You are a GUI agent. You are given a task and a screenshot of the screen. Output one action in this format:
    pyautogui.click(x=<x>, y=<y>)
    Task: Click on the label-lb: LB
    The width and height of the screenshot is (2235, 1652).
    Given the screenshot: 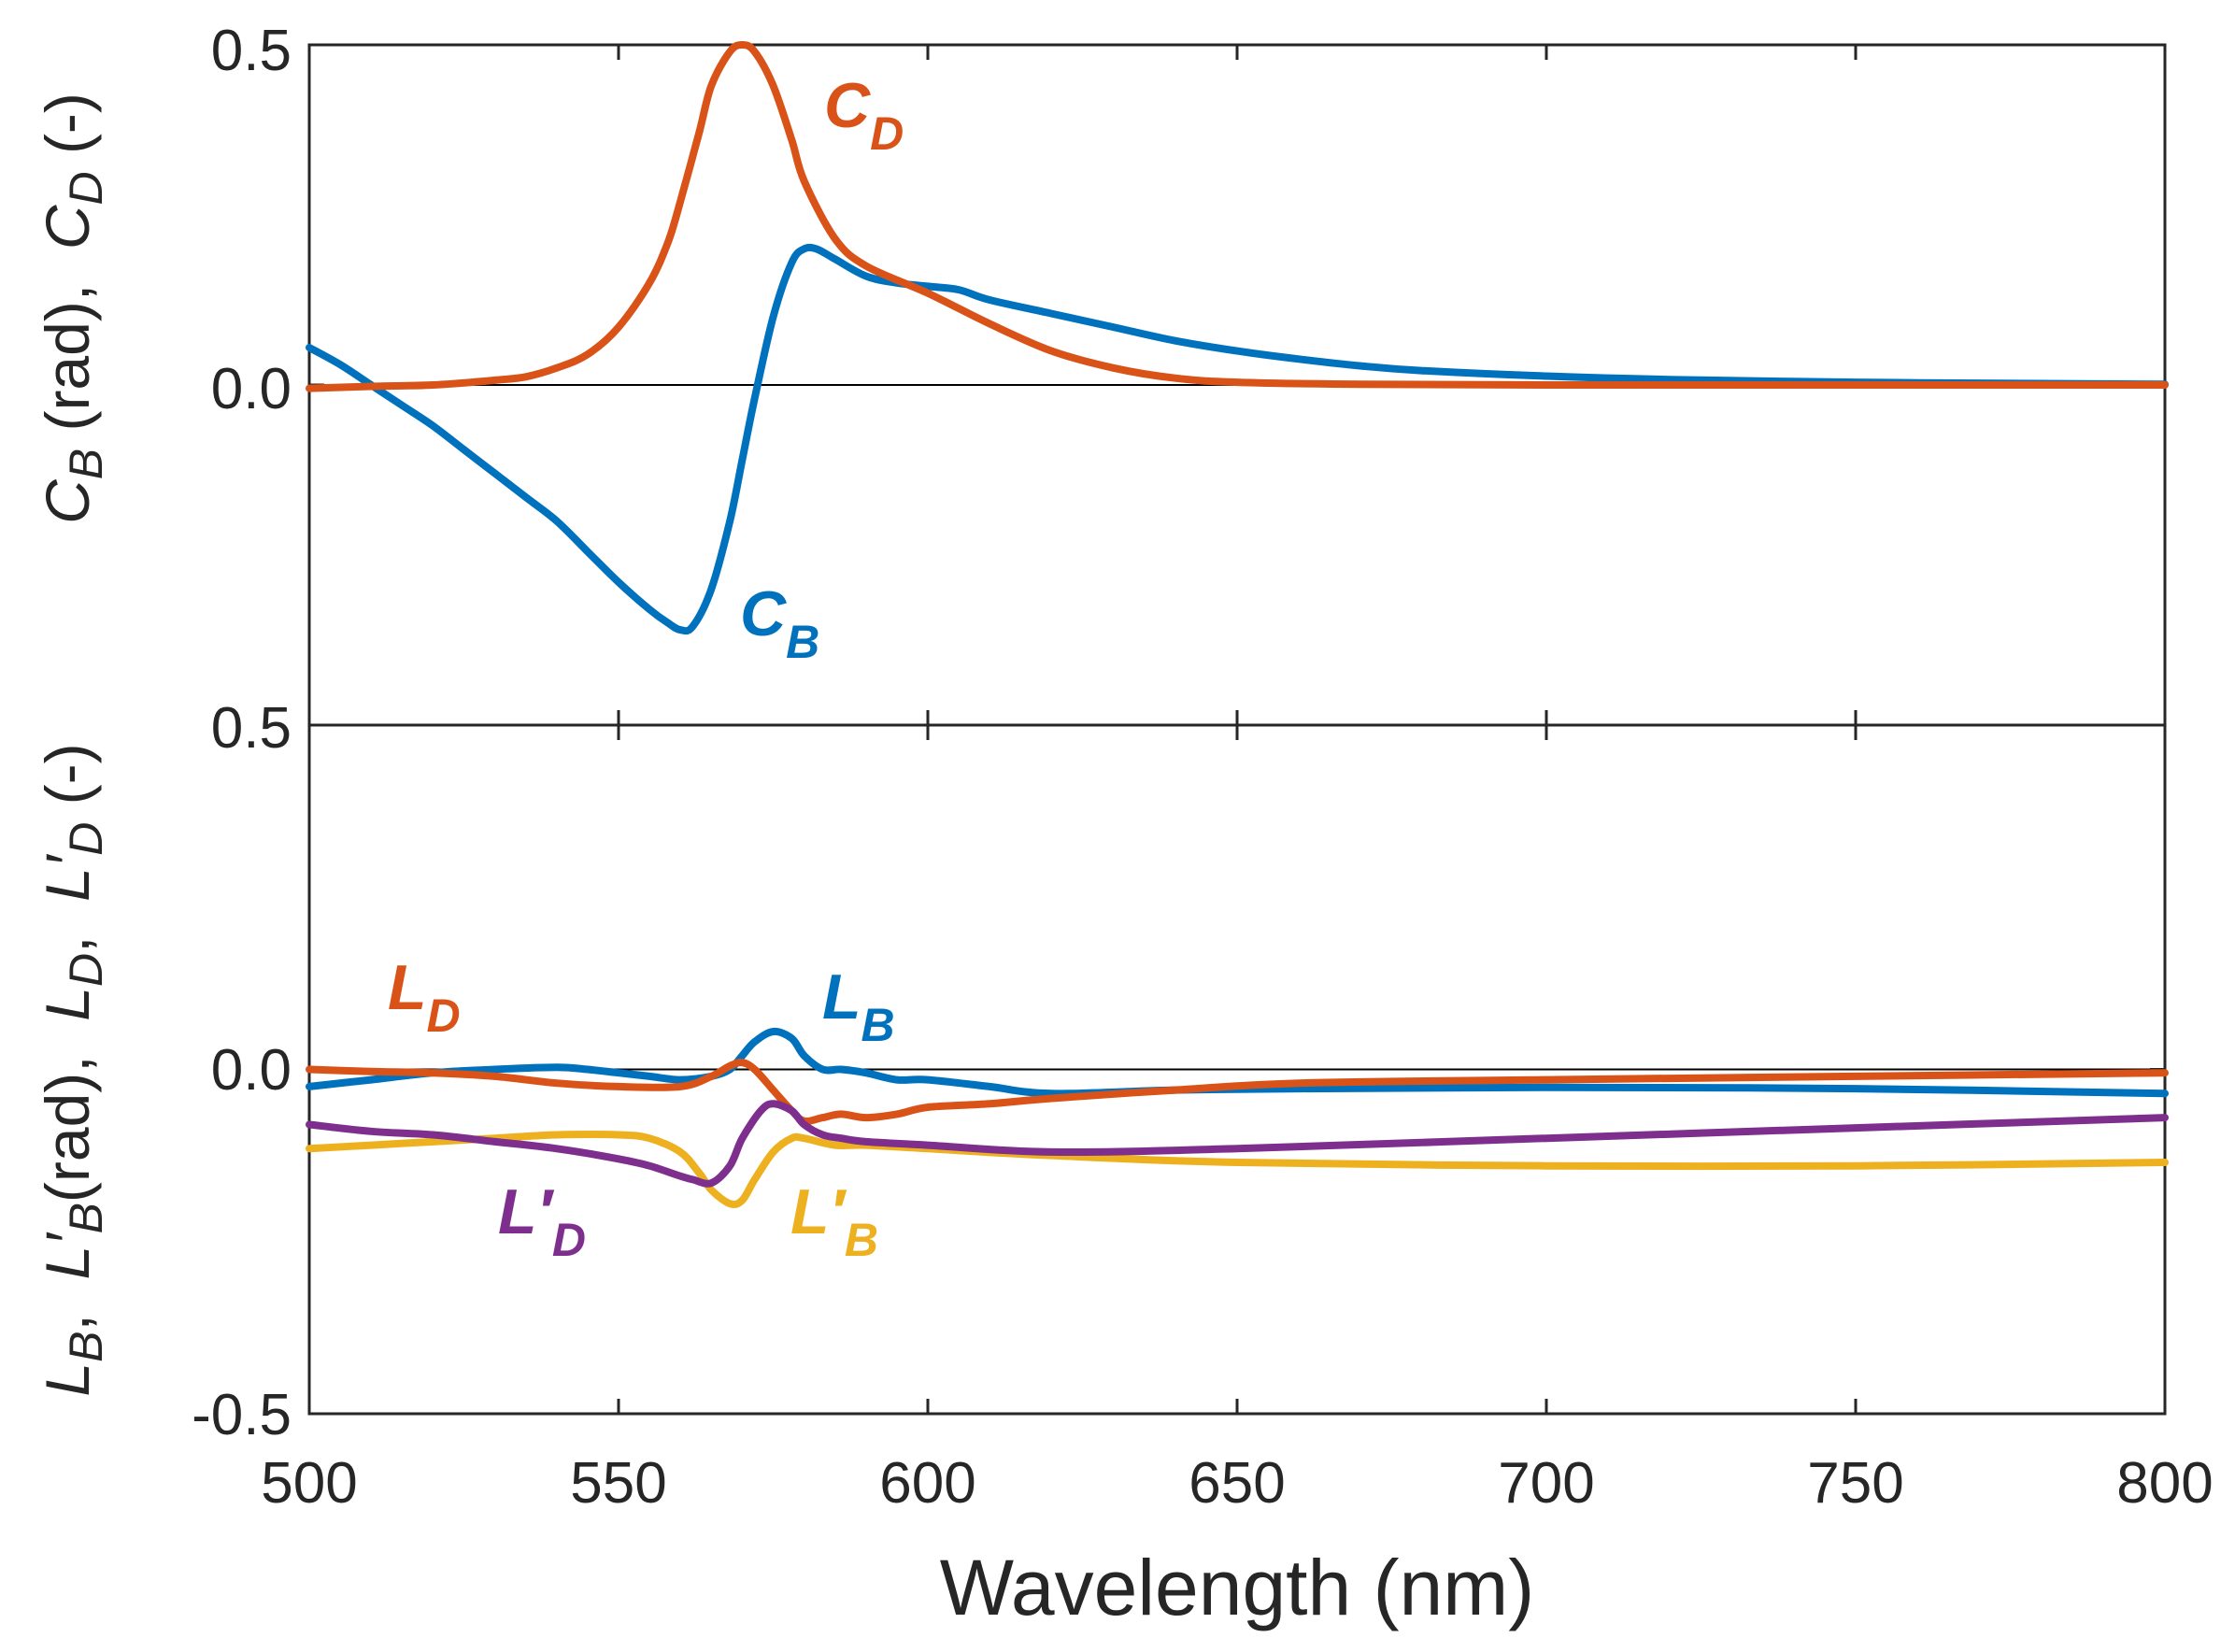 What is the action you would take?
    pyautogui.click(x=858, y=1006)
    